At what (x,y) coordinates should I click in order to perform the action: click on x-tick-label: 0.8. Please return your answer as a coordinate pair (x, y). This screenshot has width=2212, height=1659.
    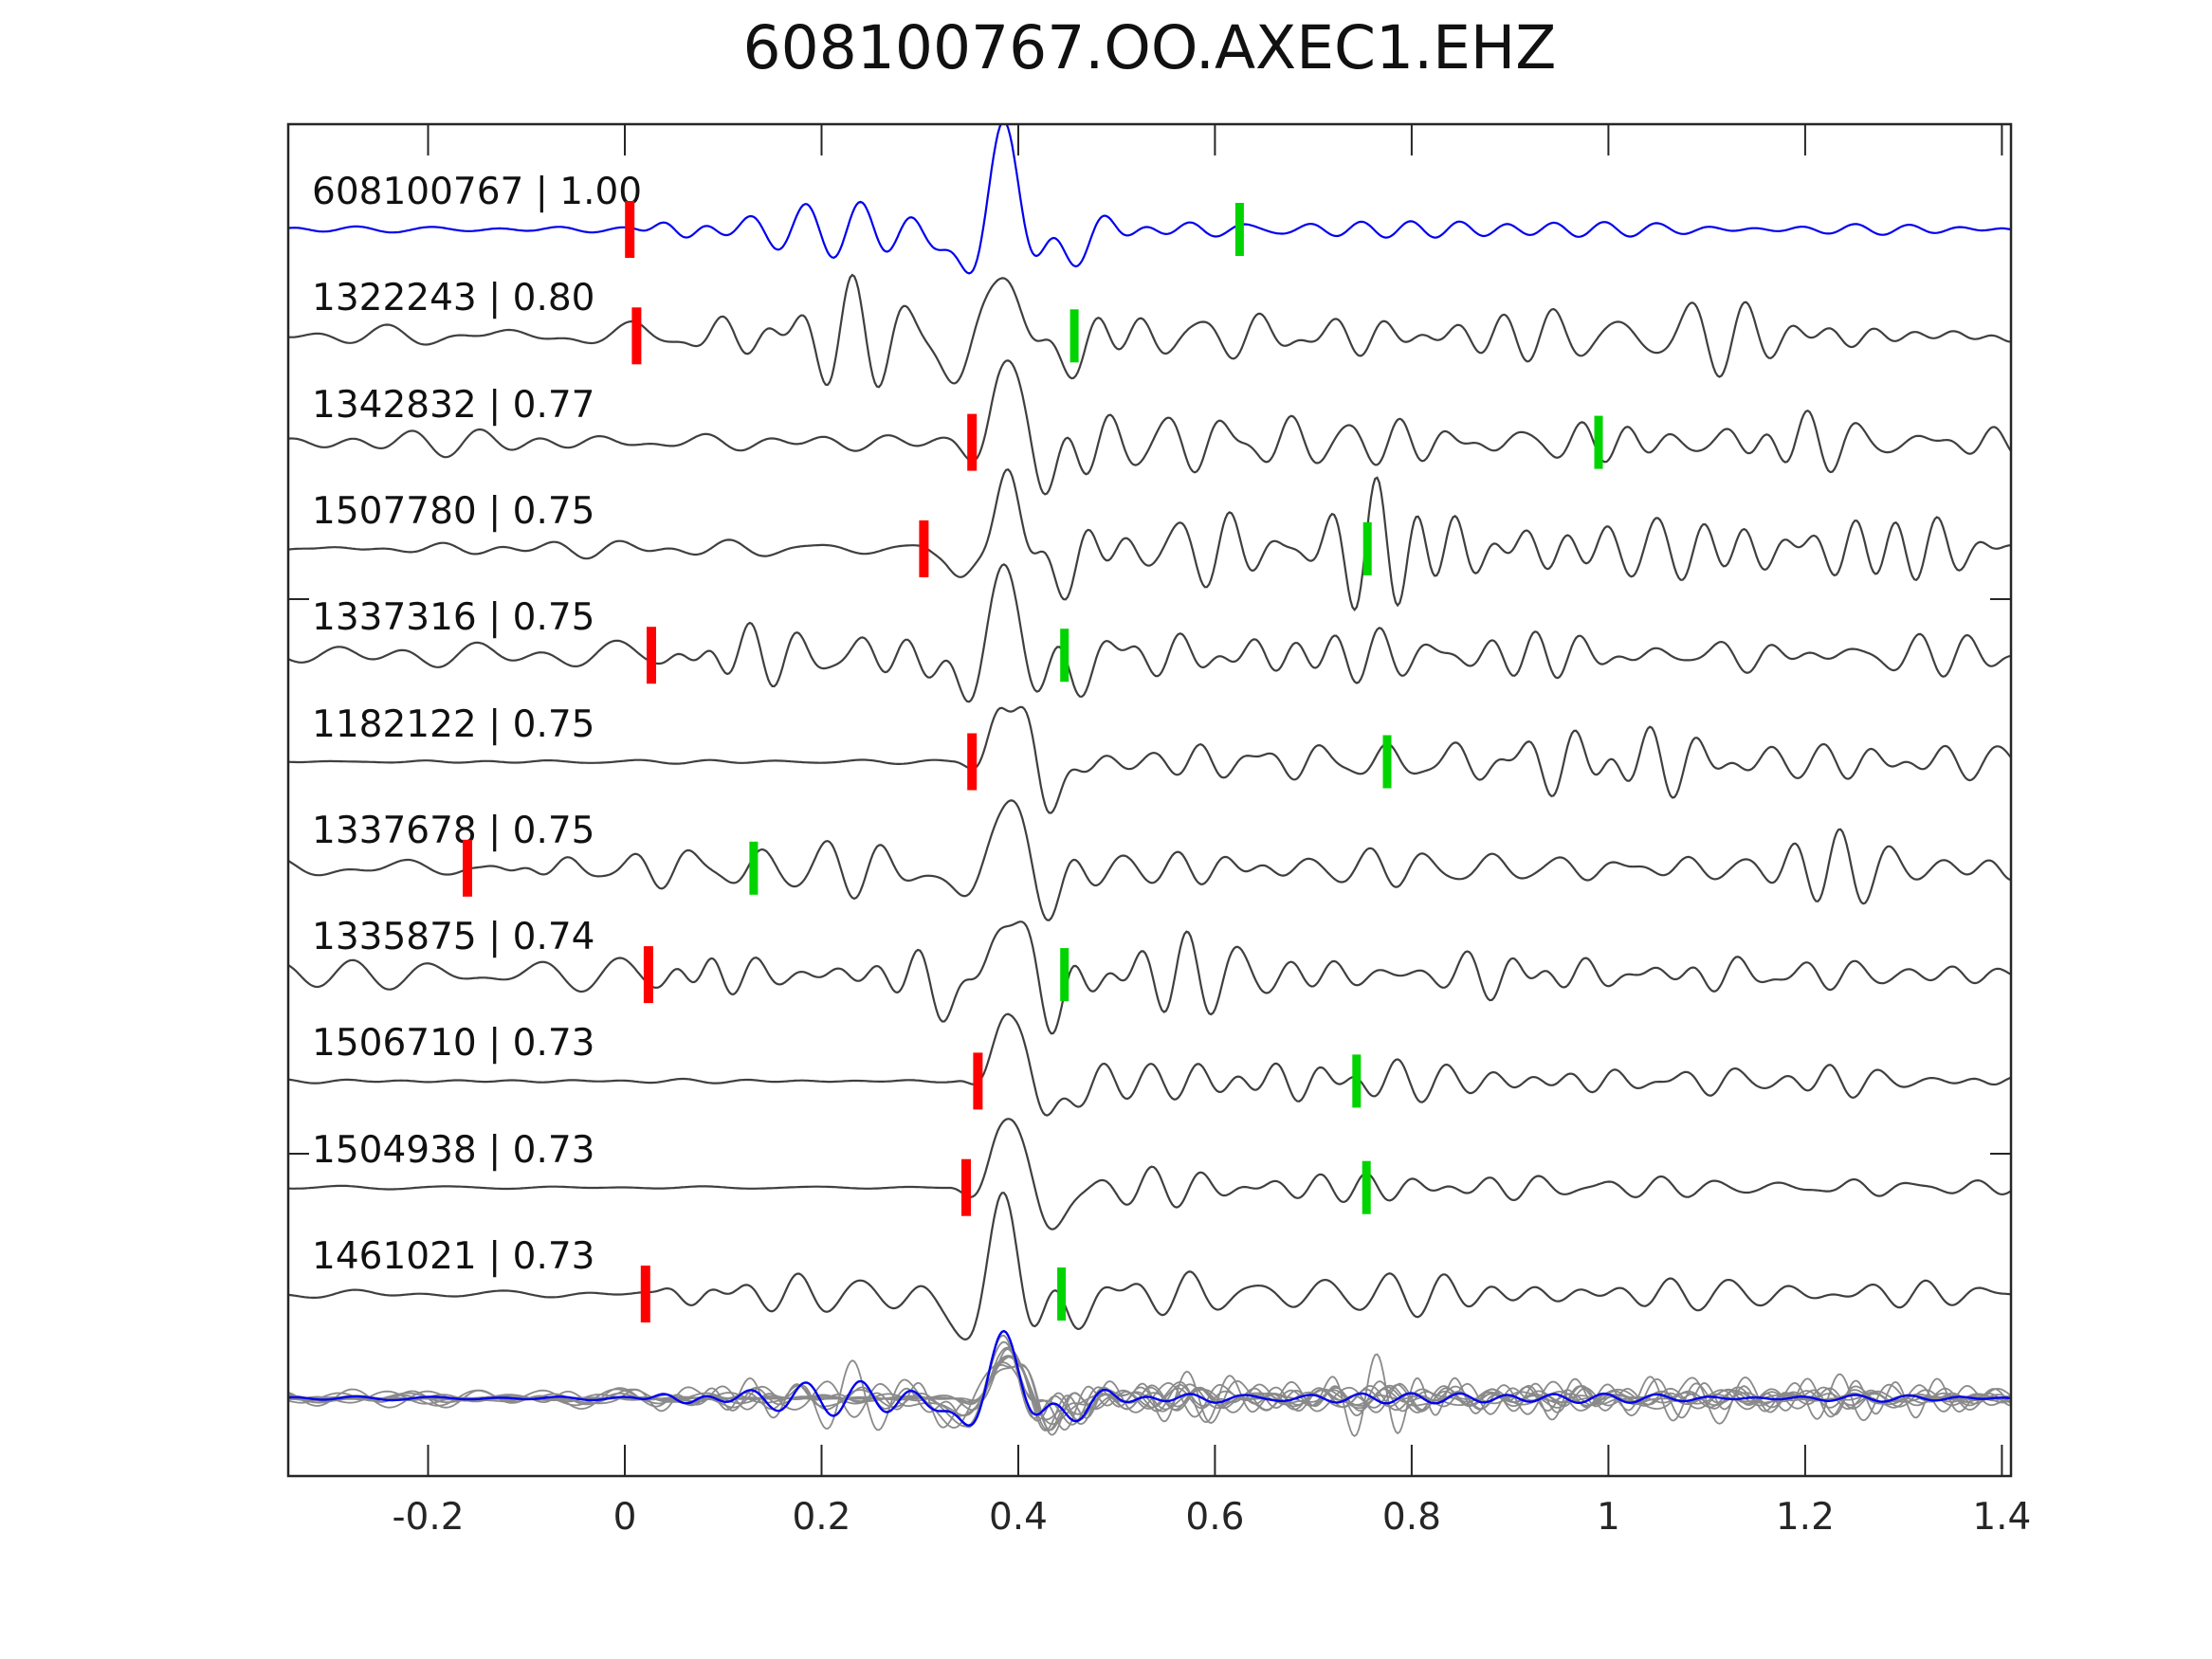
    Looking at the image, I should click on (1411, 1517).